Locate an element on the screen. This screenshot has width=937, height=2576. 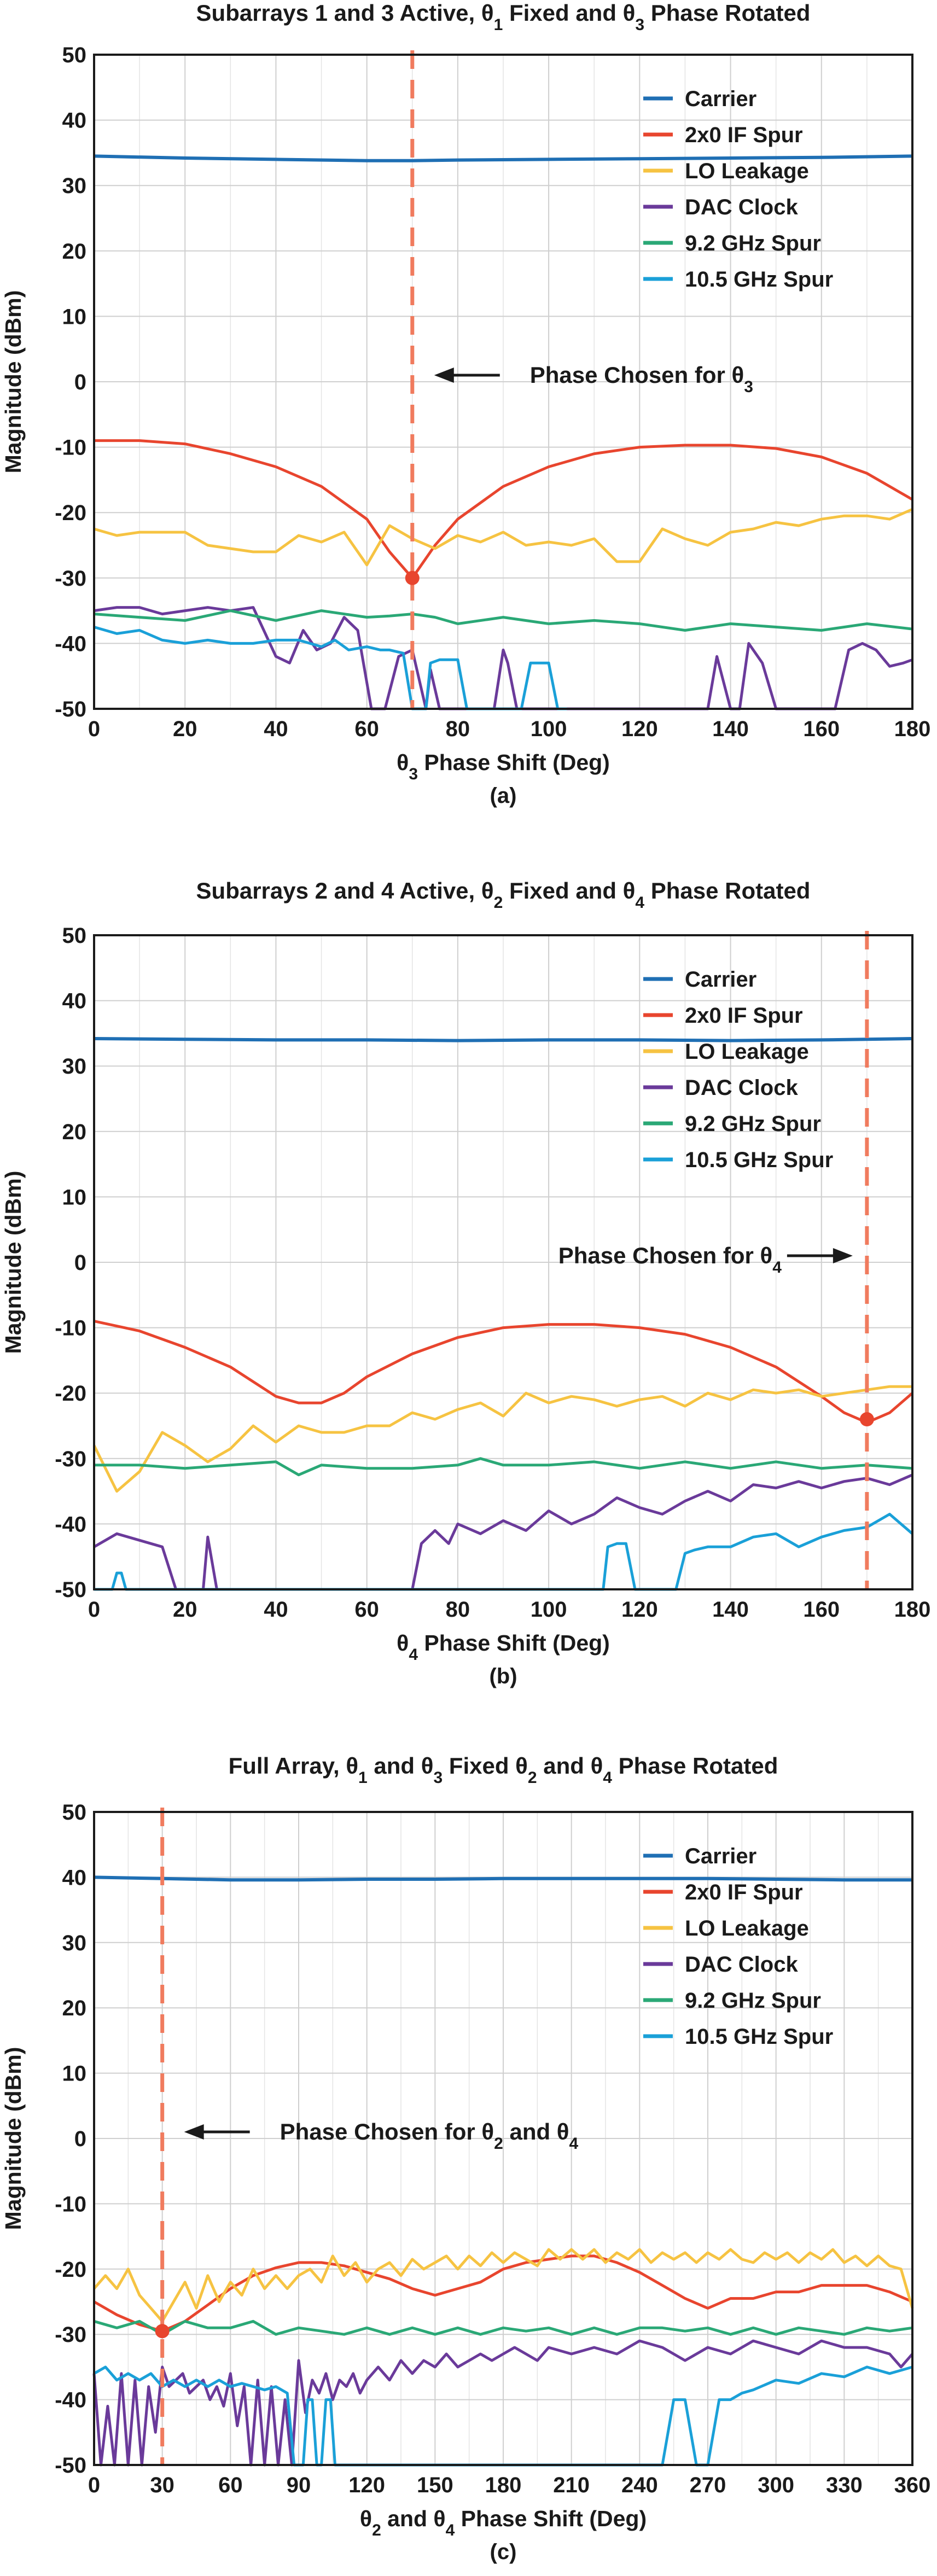
x-tick-label: 210 is located at coordinates (571, 2485).